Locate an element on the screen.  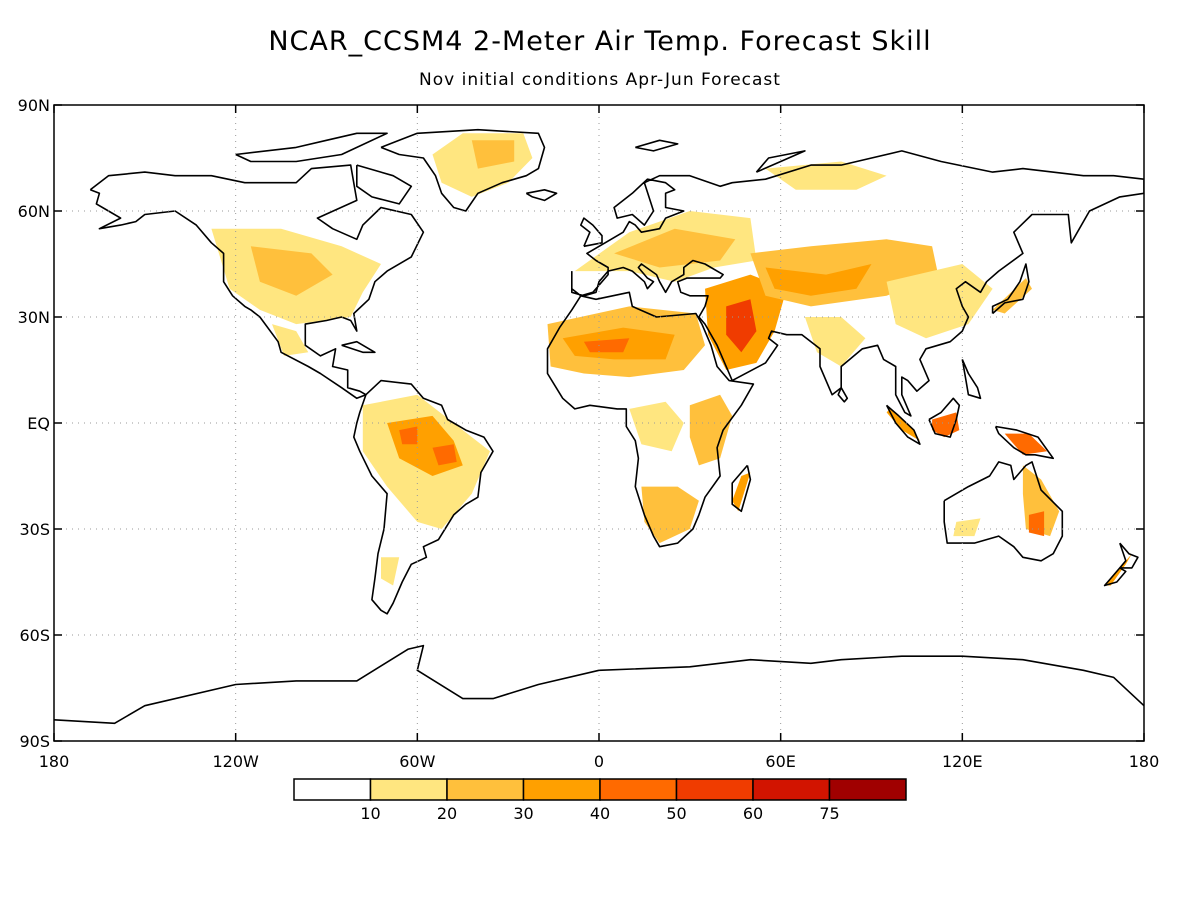
coastline-iceland is located at coordinates (541, 195).